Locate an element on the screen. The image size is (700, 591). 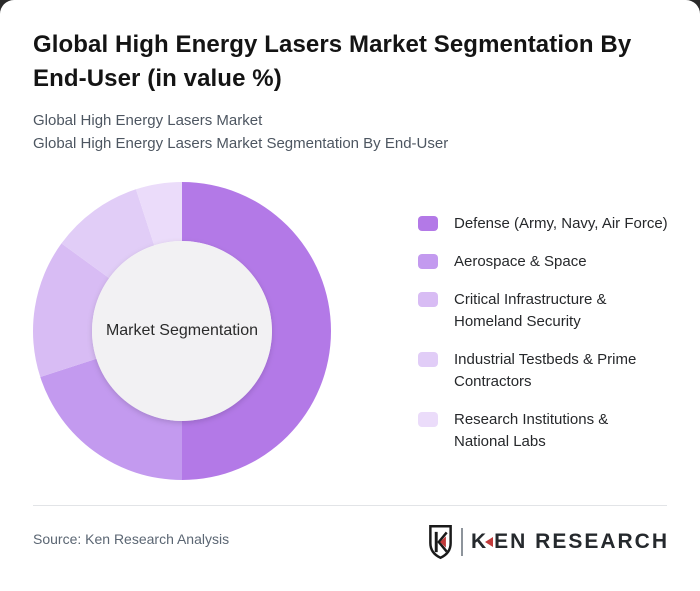
logo-red-triangle-icon is located at coordinates (489, 542).